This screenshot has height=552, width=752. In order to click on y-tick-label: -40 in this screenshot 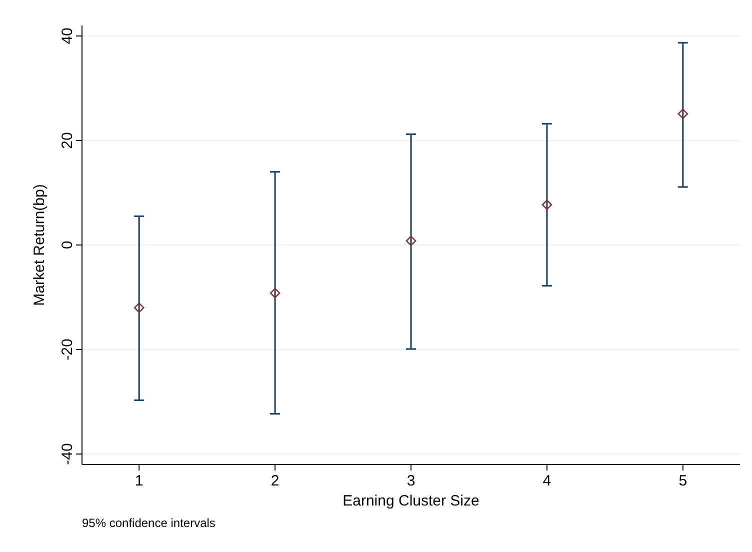, I will do `click(67, 454)`.